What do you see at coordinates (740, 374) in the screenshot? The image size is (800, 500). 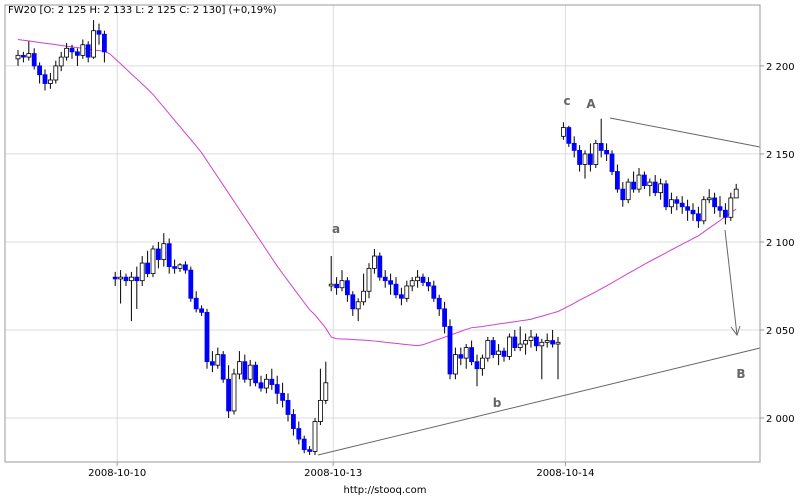 I see `annotation: B` at bounding box center [740, 374].